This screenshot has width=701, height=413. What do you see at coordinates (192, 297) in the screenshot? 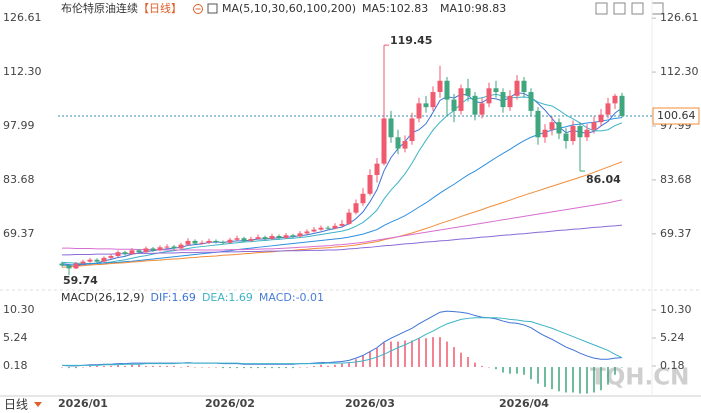
I see `macd-legend: MACD(26,12,9) DIF:1.69 DEA:1.69 MACD:-0.01` at bounding box center [192, 297].